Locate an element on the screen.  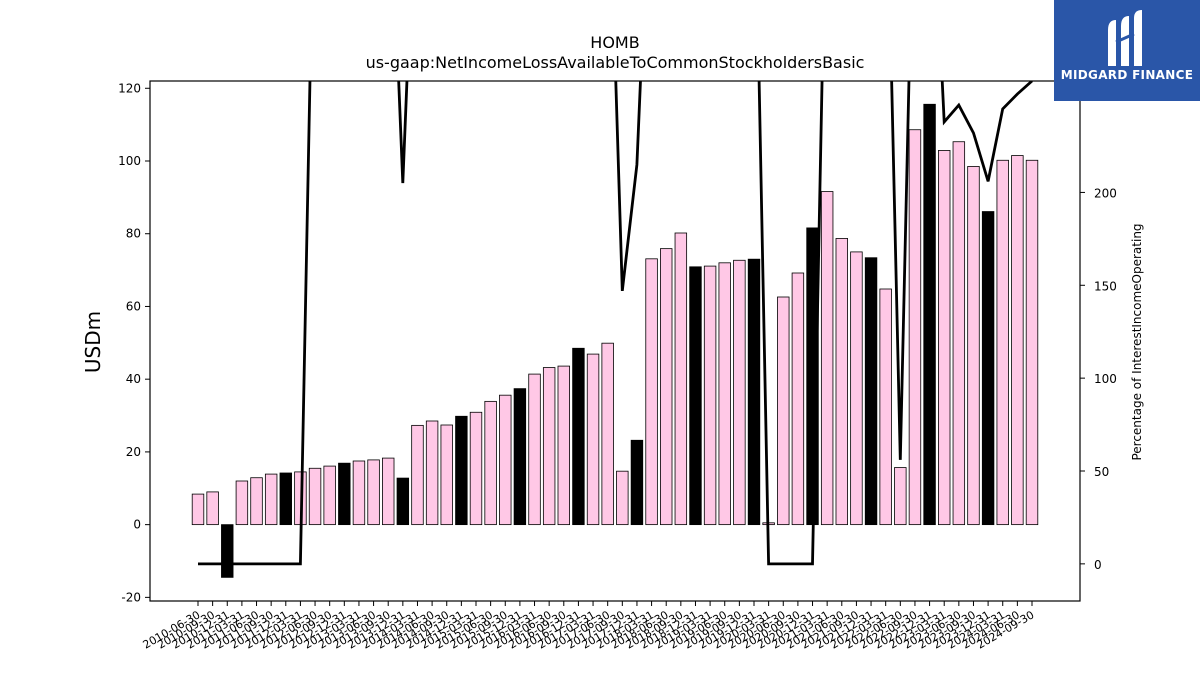
brand-name: MIDGARD FINANCE is located at coordinates (1127, 75).